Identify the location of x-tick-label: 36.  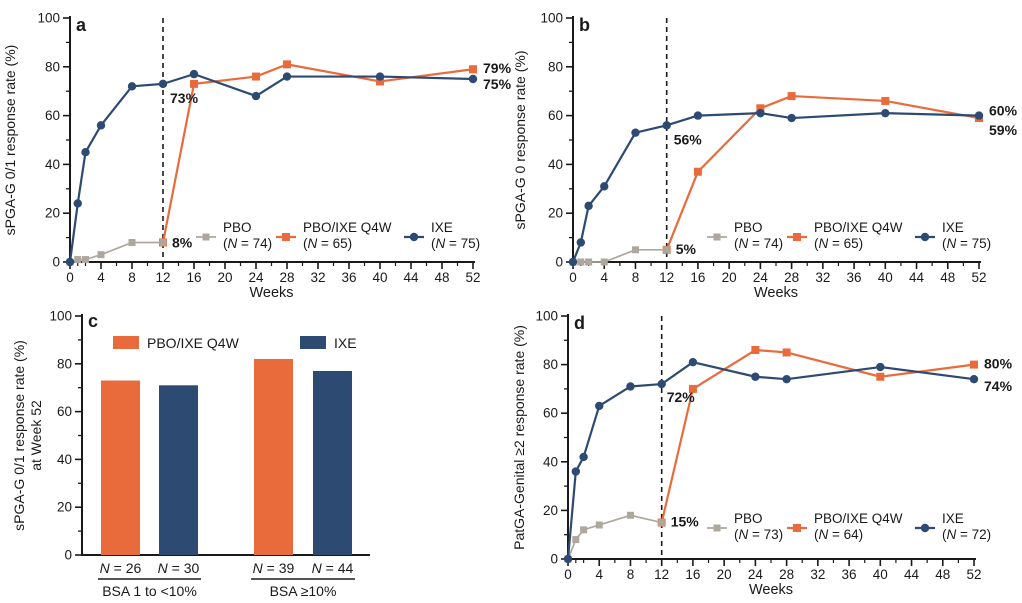
(849, 574).